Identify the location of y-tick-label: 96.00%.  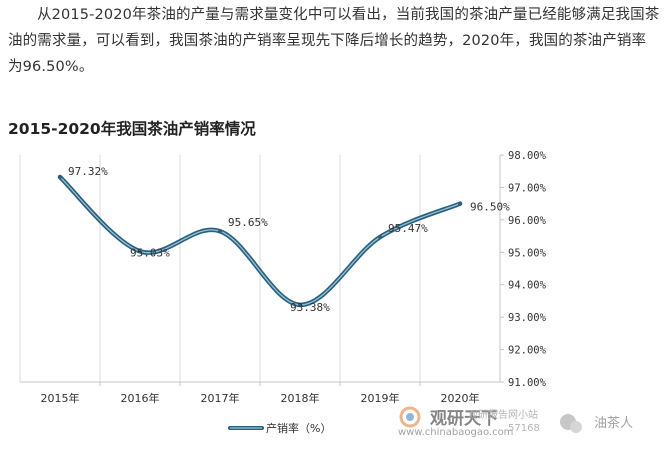
(527, 221).